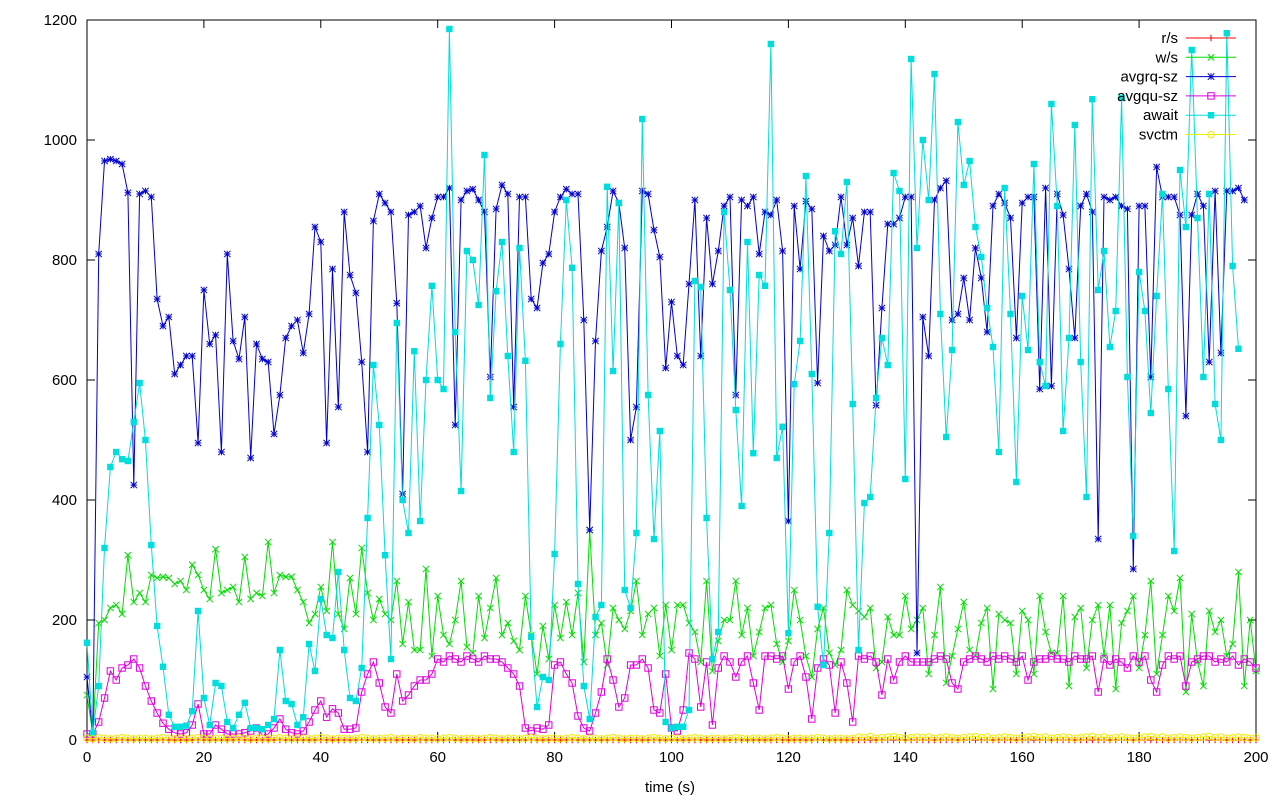 The height and width of the screenshot is (805, 1280). I want to click on x-tick-label: 60, so click(437, 757).